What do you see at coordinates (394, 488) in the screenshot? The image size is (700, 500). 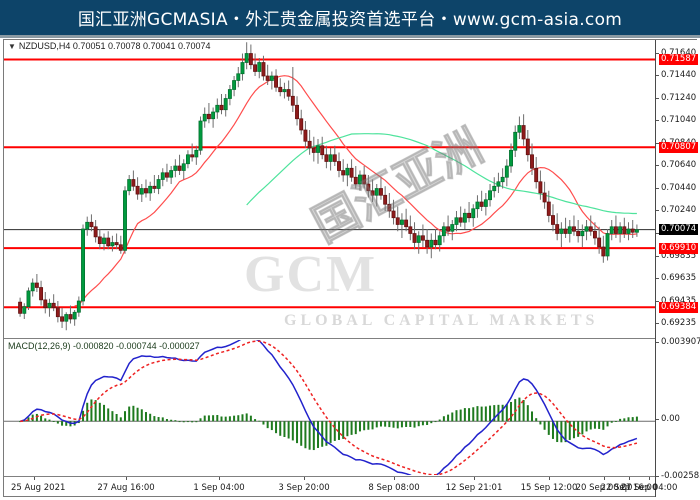 I see `time-label: 8 Sep 08:00` at bounding box center [394, 488].